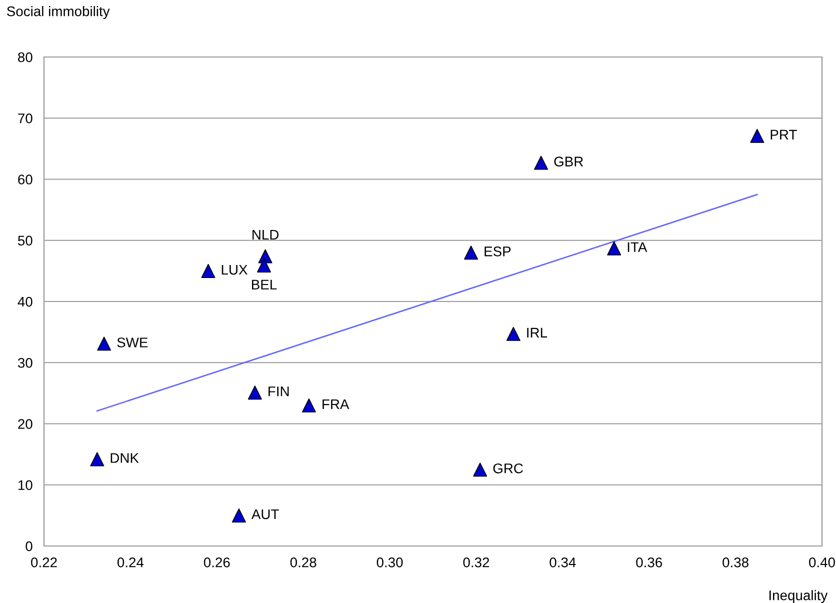 The image size is (836, 603). What do you see at coordinates (537, 333) in the screenshot?
I see `annotation: IRL` at bounding box center [537, 333].